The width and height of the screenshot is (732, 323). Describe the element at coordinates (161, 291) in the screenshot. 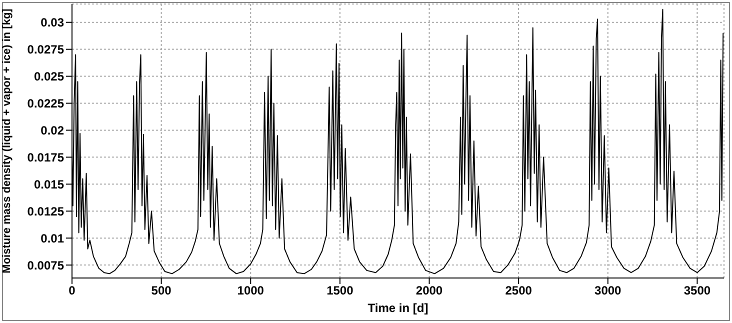

I see `x-tick-label: 500` at that location.